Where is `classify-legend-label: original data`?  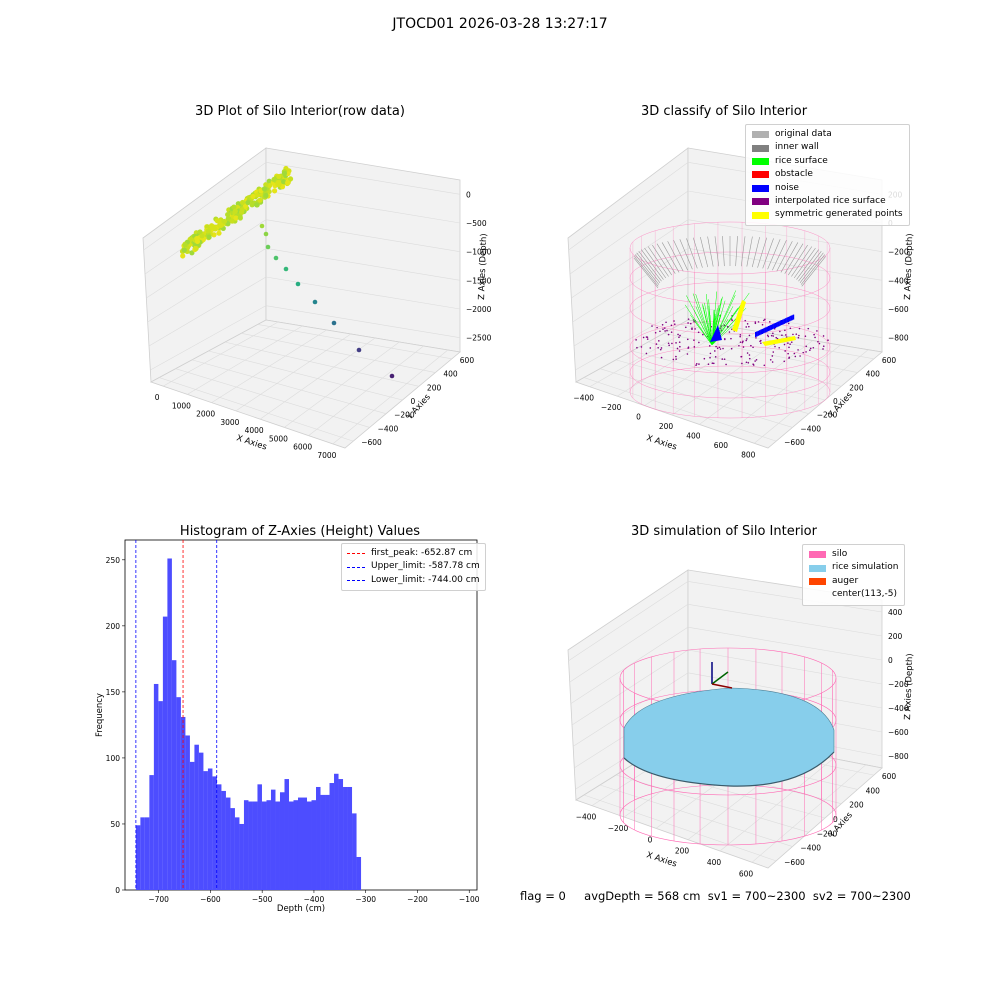 classify-legend-label: original data is located at coordinates (803, 134).